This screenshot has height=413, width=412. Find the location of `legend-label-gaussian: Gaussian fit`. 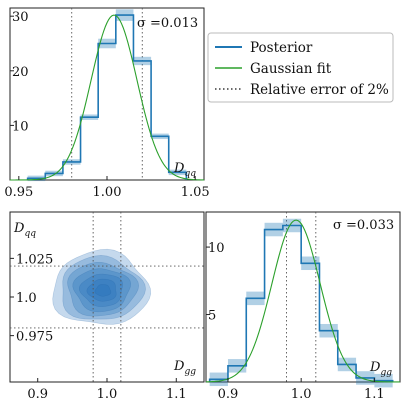

legend-label-gaussian: Gaussian fit is located at coordinates (291, 69).